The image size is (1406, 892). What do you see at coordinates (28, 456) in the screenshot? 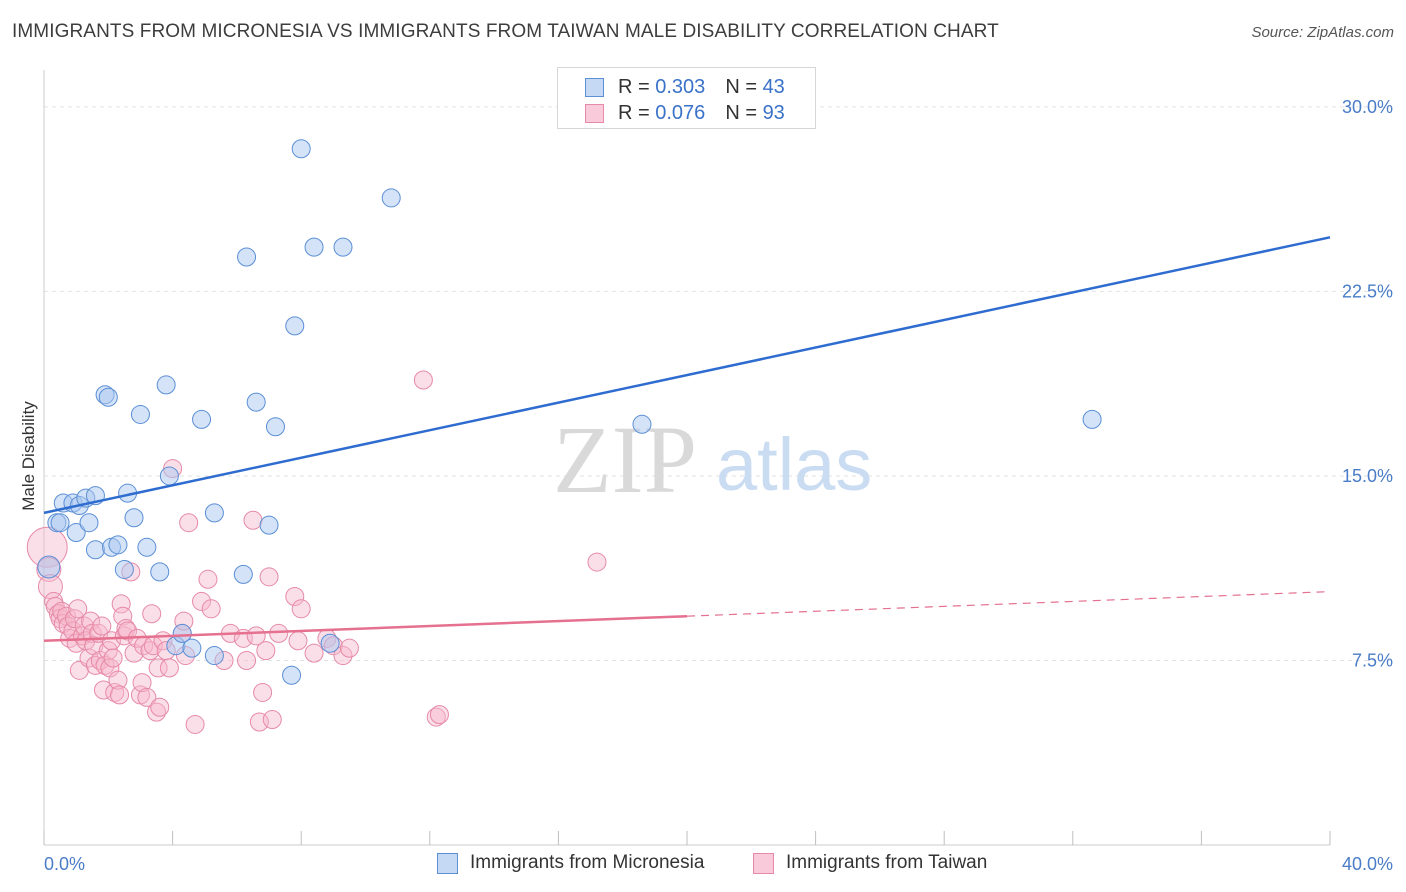
I see `y-axis-label: Male Disability` at bounding box center [28, 456].